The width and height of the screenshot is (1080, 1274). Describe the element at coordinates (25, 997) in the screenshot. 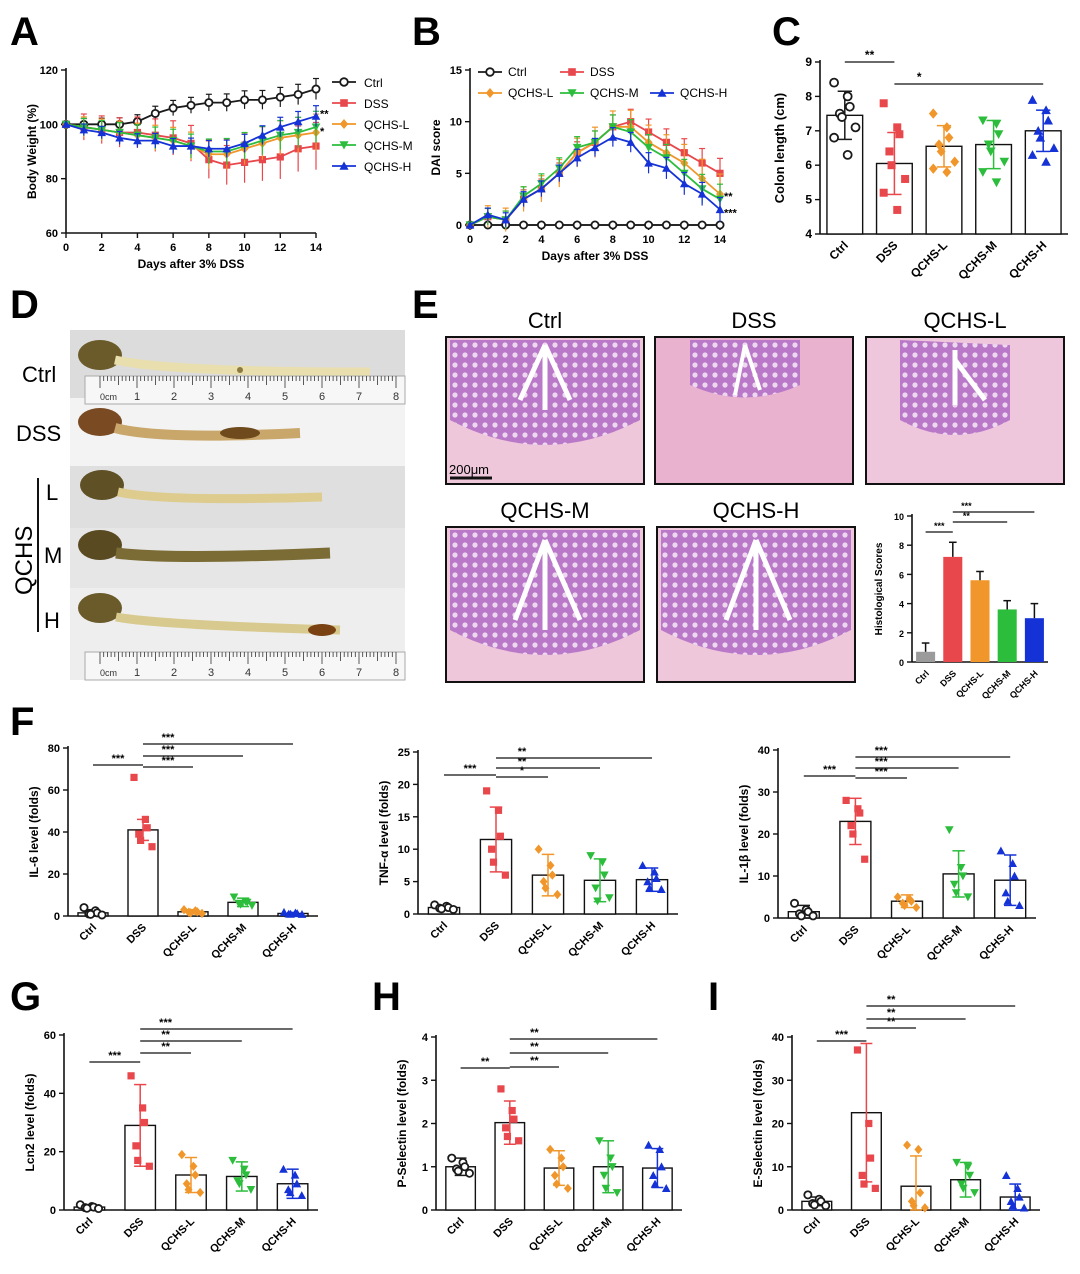

I see `panel-letter-g: G` at that location.